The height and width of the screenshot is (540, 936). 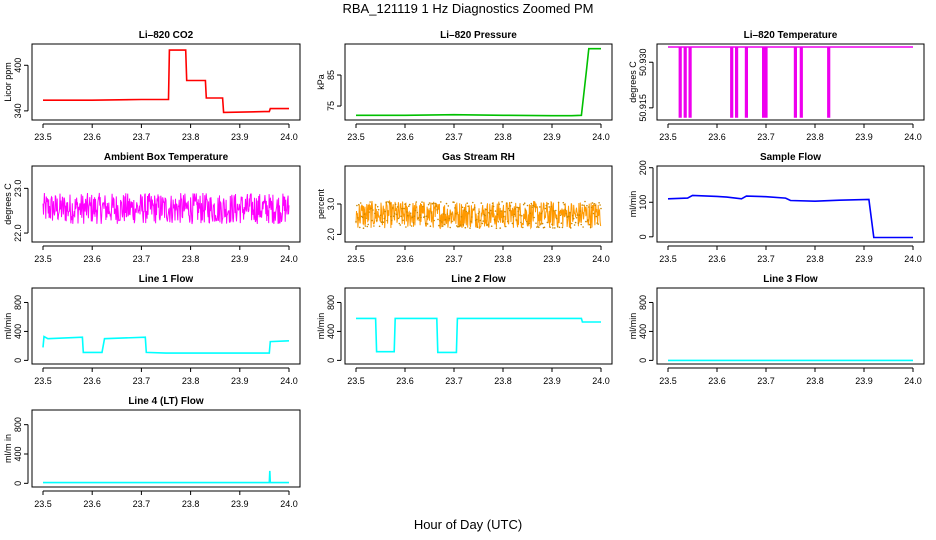 I want to click on y-tick-label: 50.930, so click(x=643, y=62).